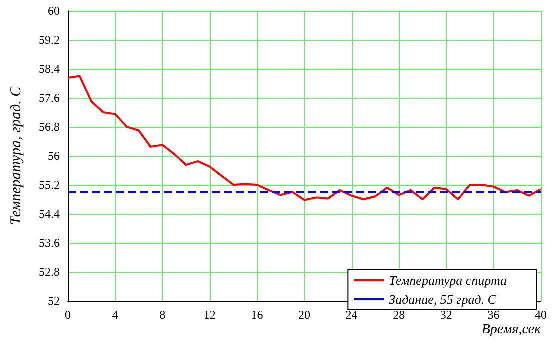 The image size is (559, 357). I want to click on x-tick-label: 40, so click(541, 315).